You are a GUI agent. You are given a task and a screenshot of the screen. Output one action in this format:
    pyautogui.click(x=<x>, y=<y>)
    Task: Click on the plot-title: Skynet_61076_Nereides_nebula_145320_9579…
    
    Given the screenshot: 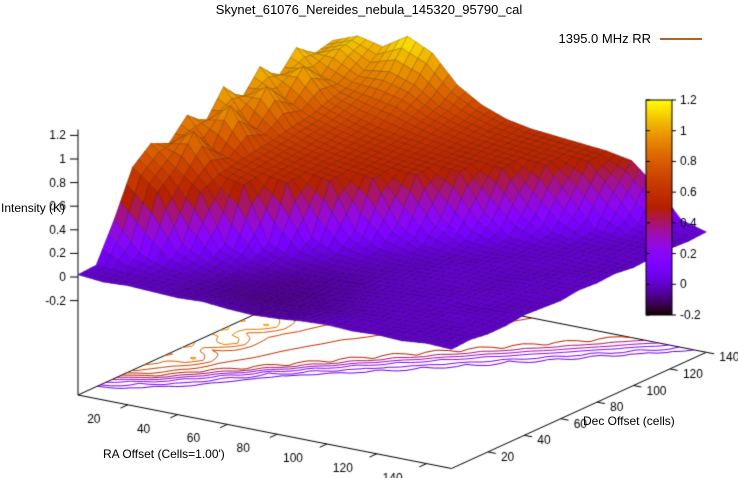 What is the action you would take?
    pyautogui.click(x=369, y=9)
    